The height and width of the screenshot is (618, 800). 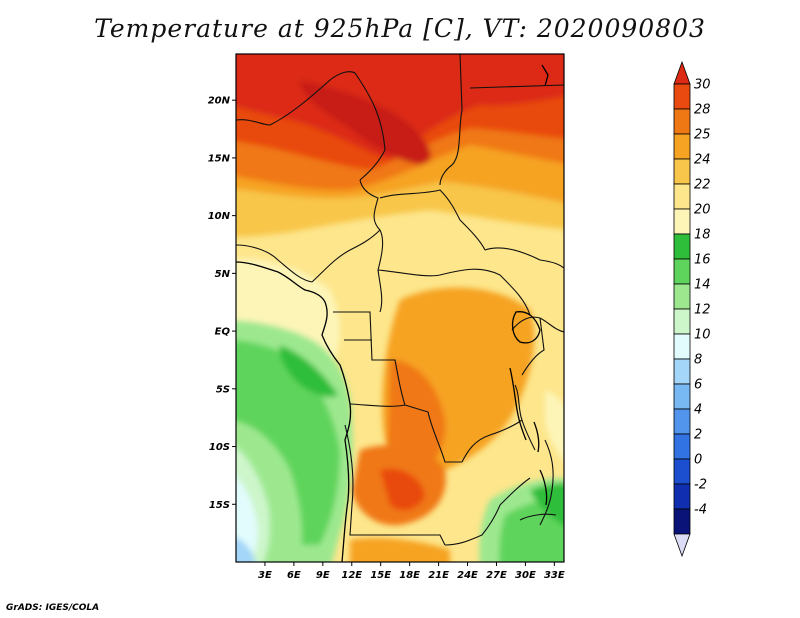 I want to click on colorbar-label: 30, so click(x=702, y=85).